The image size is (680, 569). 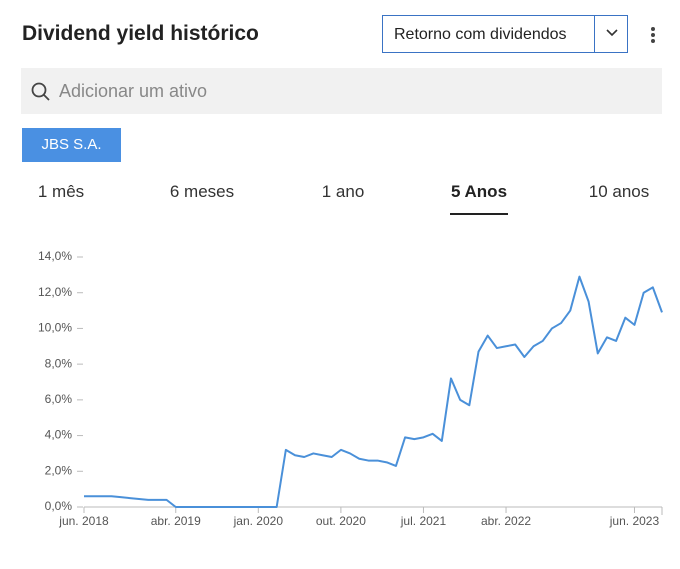 I want to click on dropdown-label: Retorno com dividendos, so click(x=480, y=34).